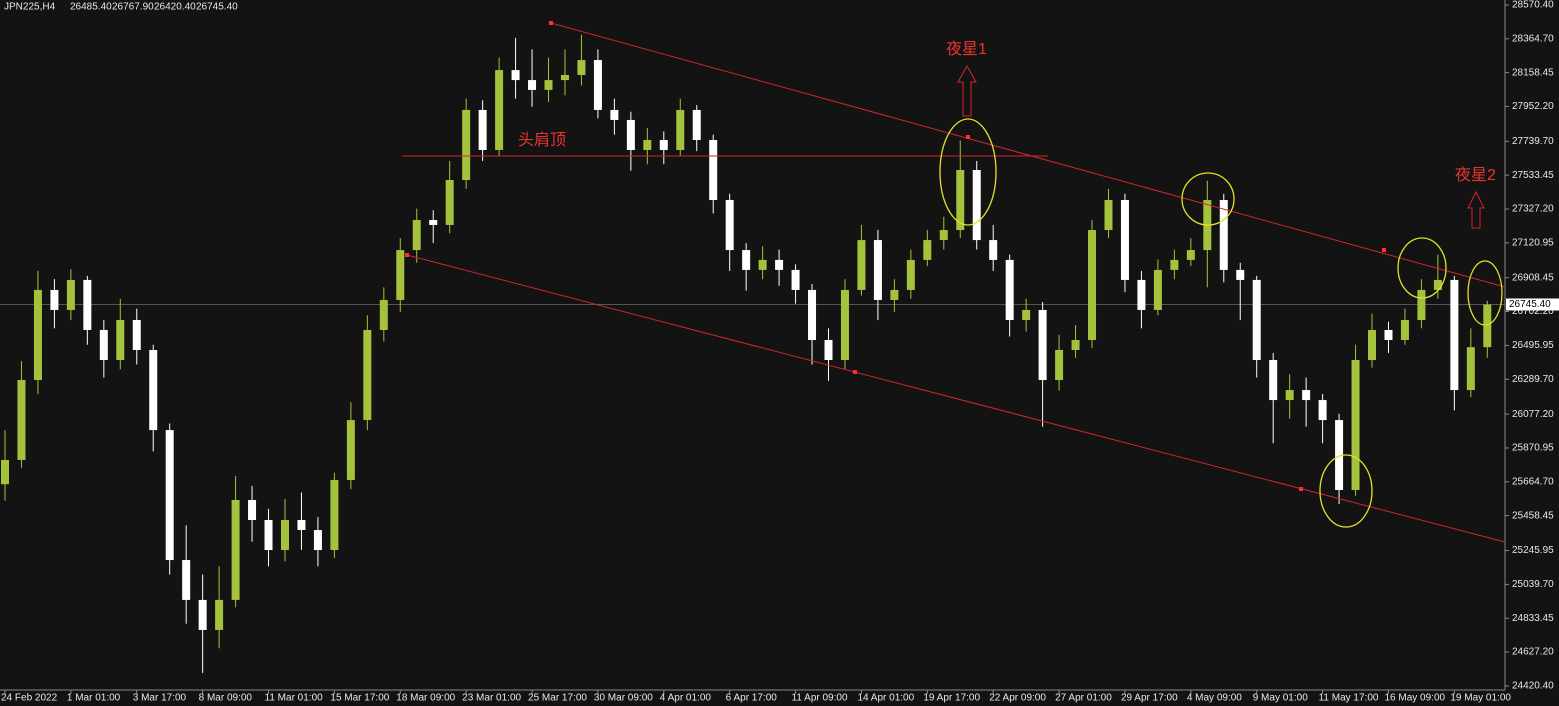  Describe the element at coordinates (1422, 268) in the screenshot. I see `ellipse` at that location.